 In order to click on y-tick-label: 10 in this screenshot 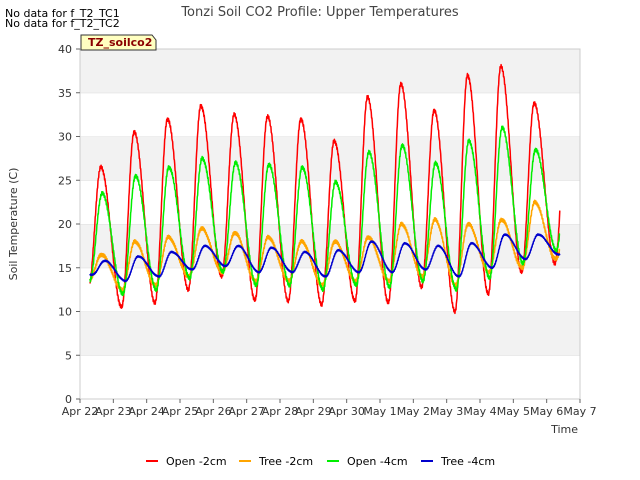, I will do `click(65, 312)`.